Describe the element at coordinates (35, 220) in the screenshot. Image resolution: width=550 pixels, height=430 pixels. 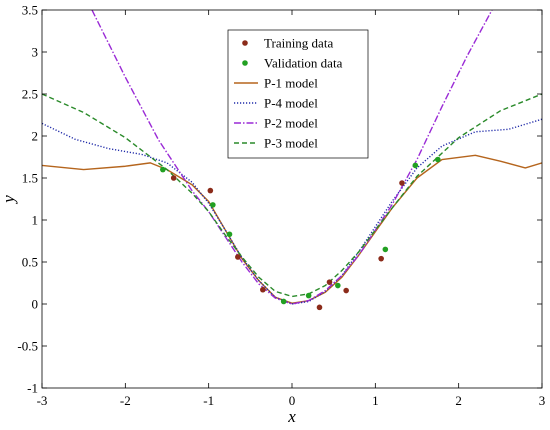
I see `y-tick-label: 1` at that location.